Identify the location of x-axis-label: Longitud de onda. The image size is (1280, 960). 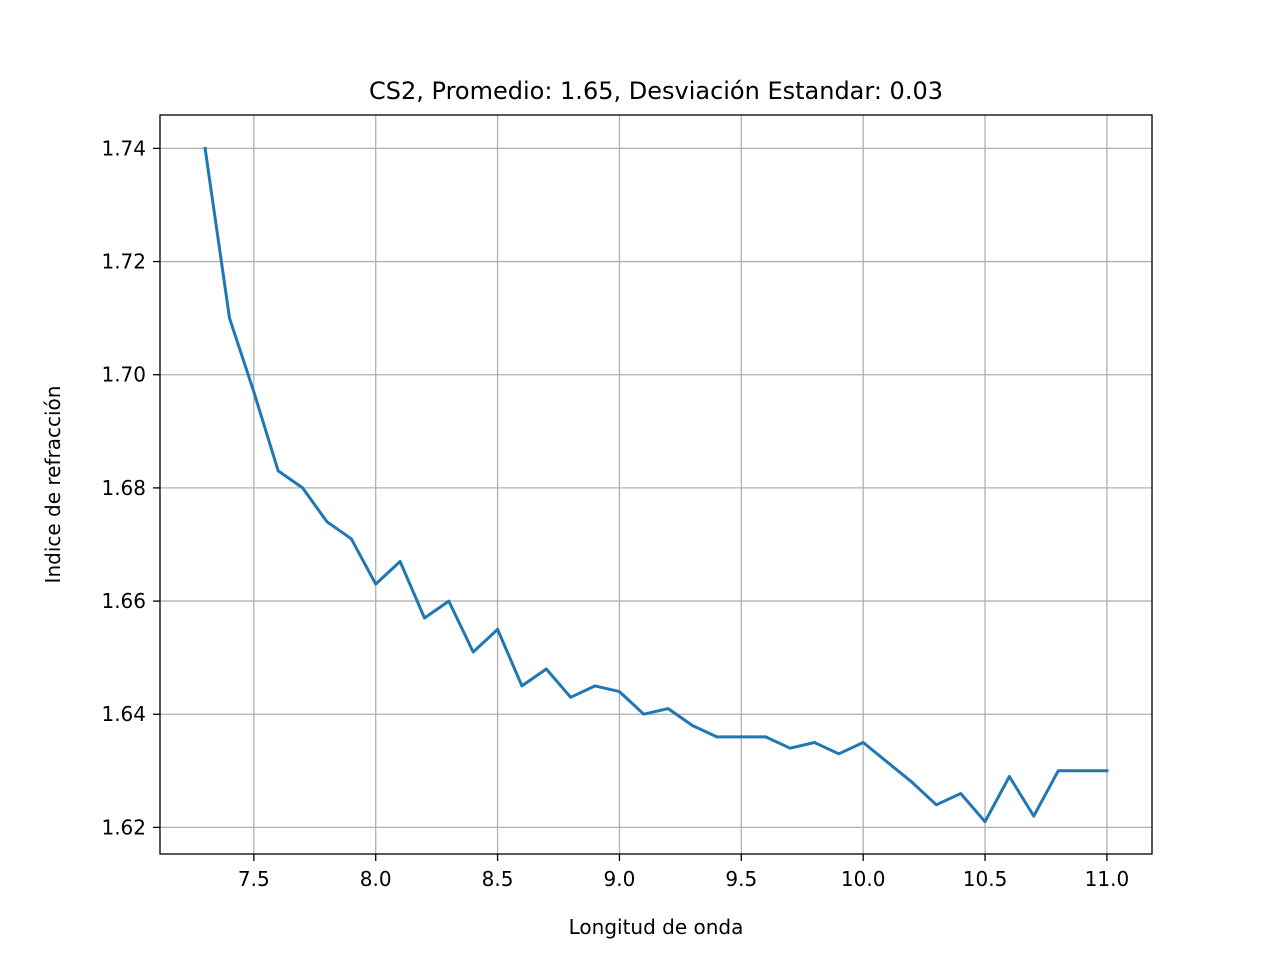
(656, 927).